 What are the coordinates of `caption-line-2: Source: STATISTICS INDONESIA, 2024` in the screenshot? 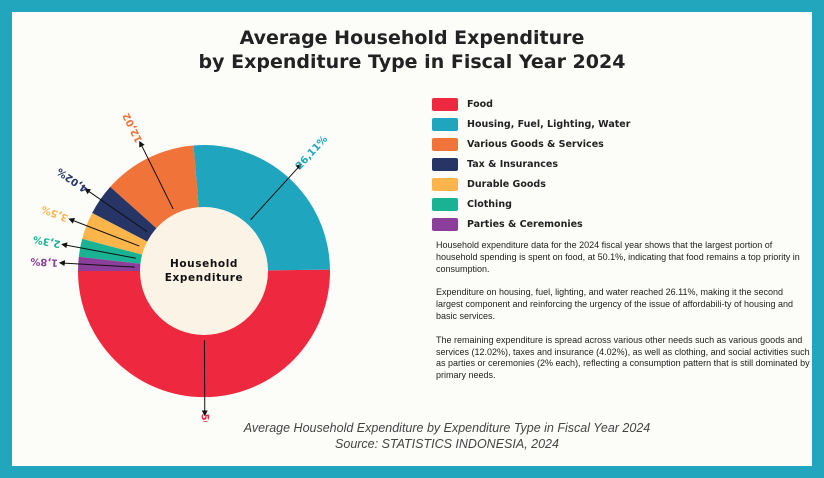 It's located at (447, 444).